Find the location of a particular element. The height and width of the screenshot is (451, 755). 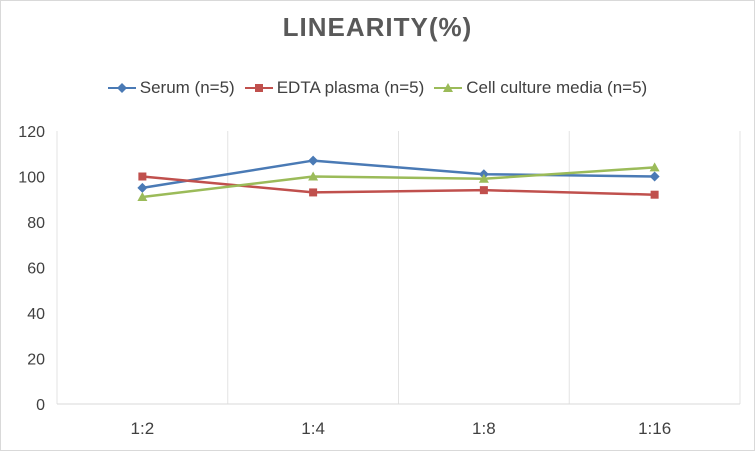

x-tick-label: 1:4 is located at coordinates (313, 428).